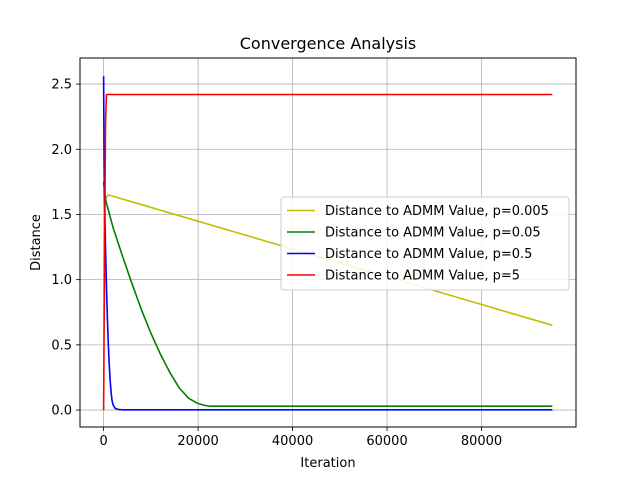  I want to click on legend-label: Distance to ADMM Value, p=0.005, so click(437, 211).